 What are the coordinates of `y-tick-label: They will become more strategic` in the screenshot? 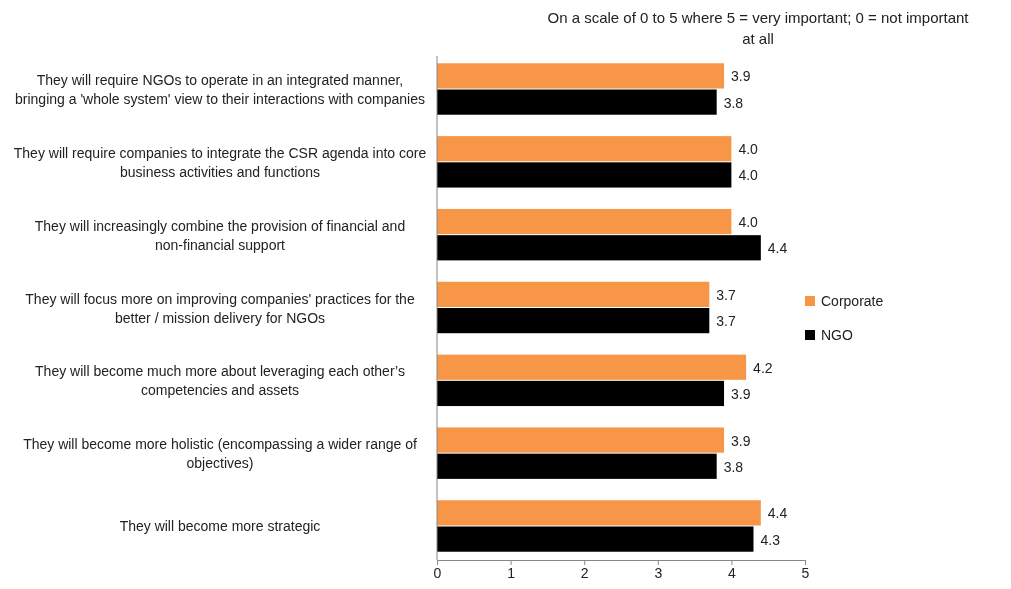 It's located at (220, 526).